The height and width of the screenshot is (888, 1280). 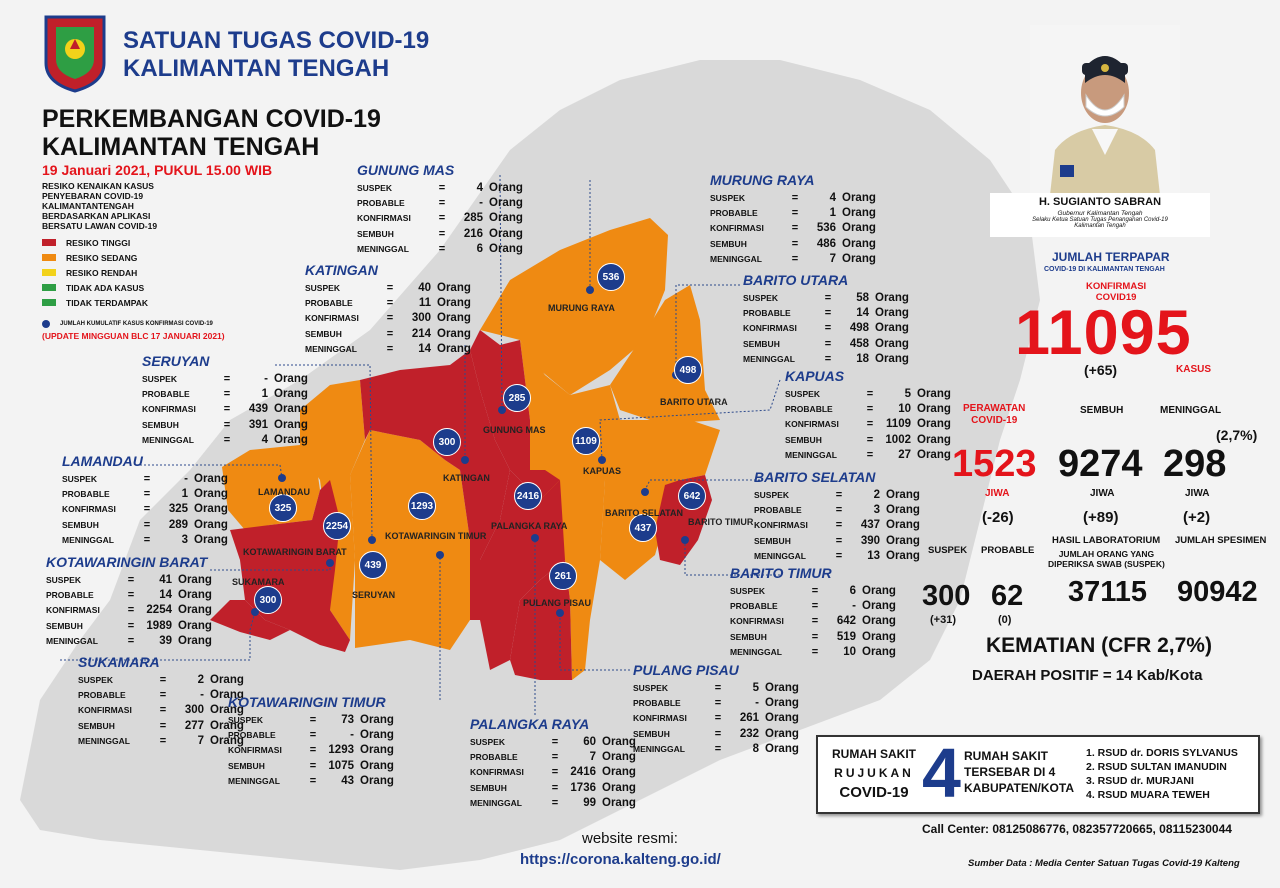 I want to click on district-name: BARITO UTARA, so click(x=796, y=280).